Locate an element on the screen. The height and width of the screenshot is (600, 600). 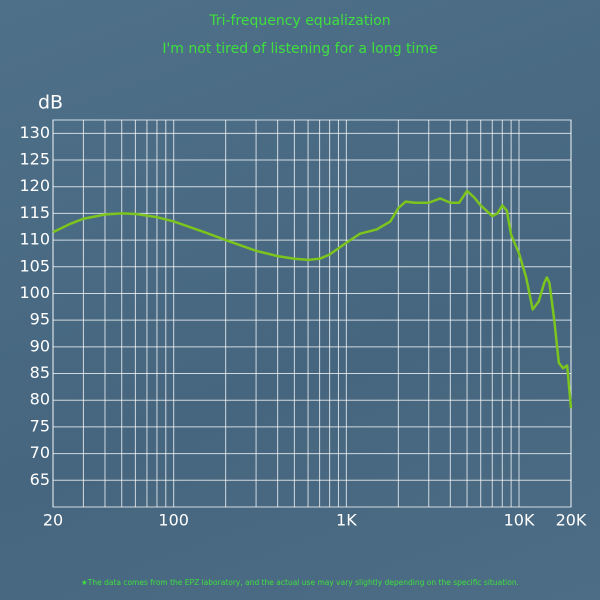
x-tick-label: 20 is located at coordinates (53, 520).